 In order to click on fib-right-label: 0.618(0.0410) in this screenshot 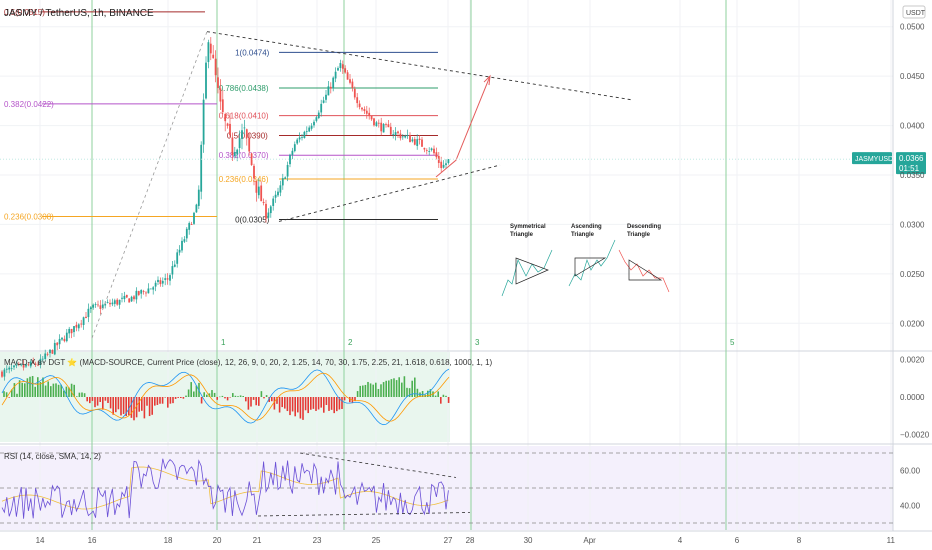, I will do `click(244, 116)`.